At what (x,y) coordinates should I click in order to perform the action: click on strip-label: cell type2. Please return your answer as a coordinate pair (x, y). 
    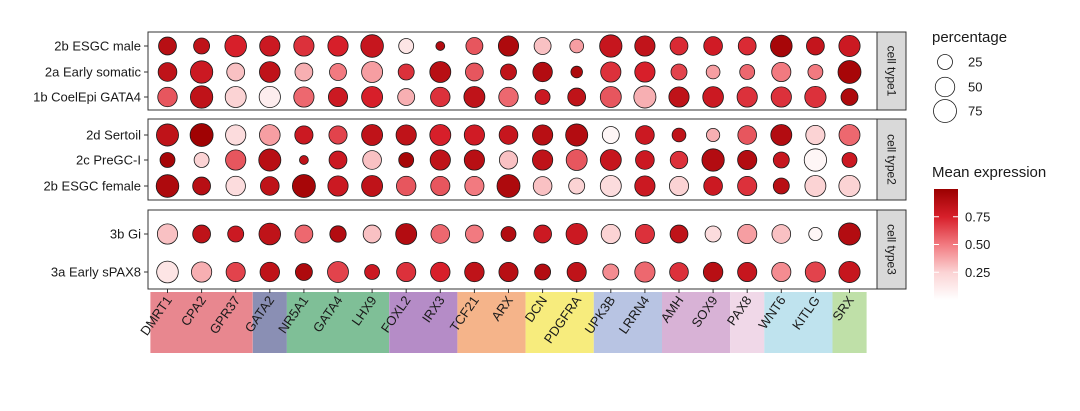
    Looking at the image, I should click on (892, 159).